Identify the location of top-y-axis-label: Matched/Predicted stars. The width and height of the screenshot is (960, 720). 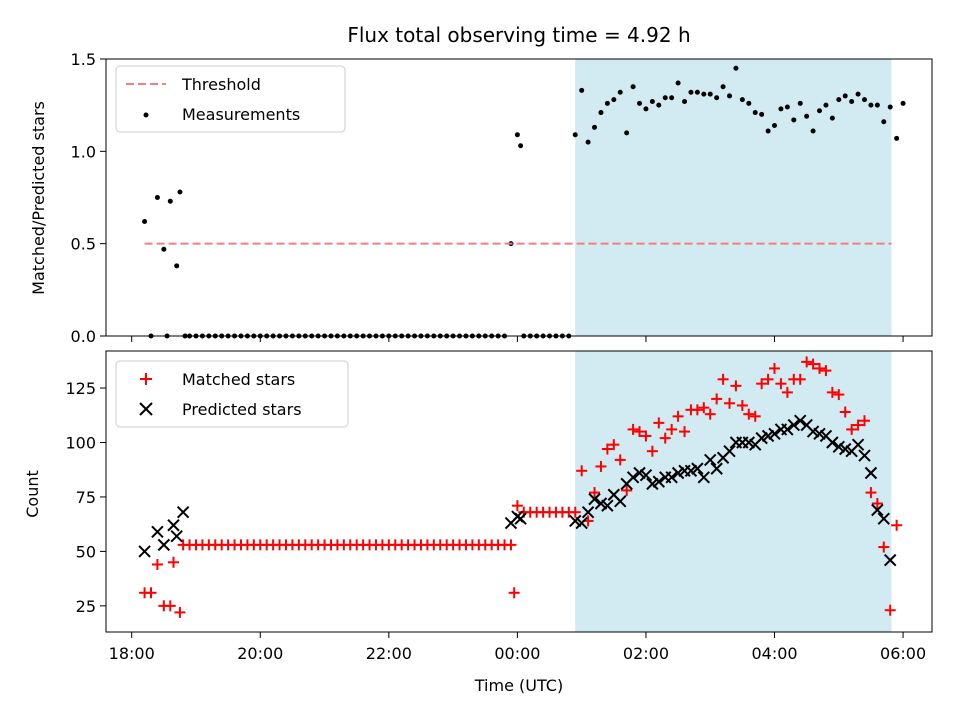
(38, 198).